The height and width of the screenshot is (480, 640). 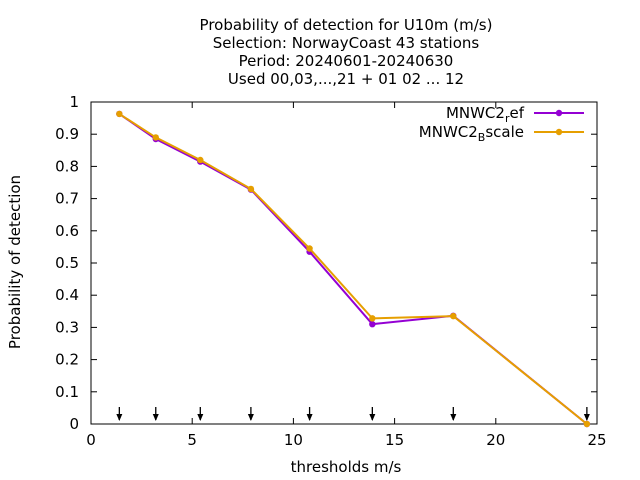 I want to click on x-tick-label: 25, so click(x=596, y=440).